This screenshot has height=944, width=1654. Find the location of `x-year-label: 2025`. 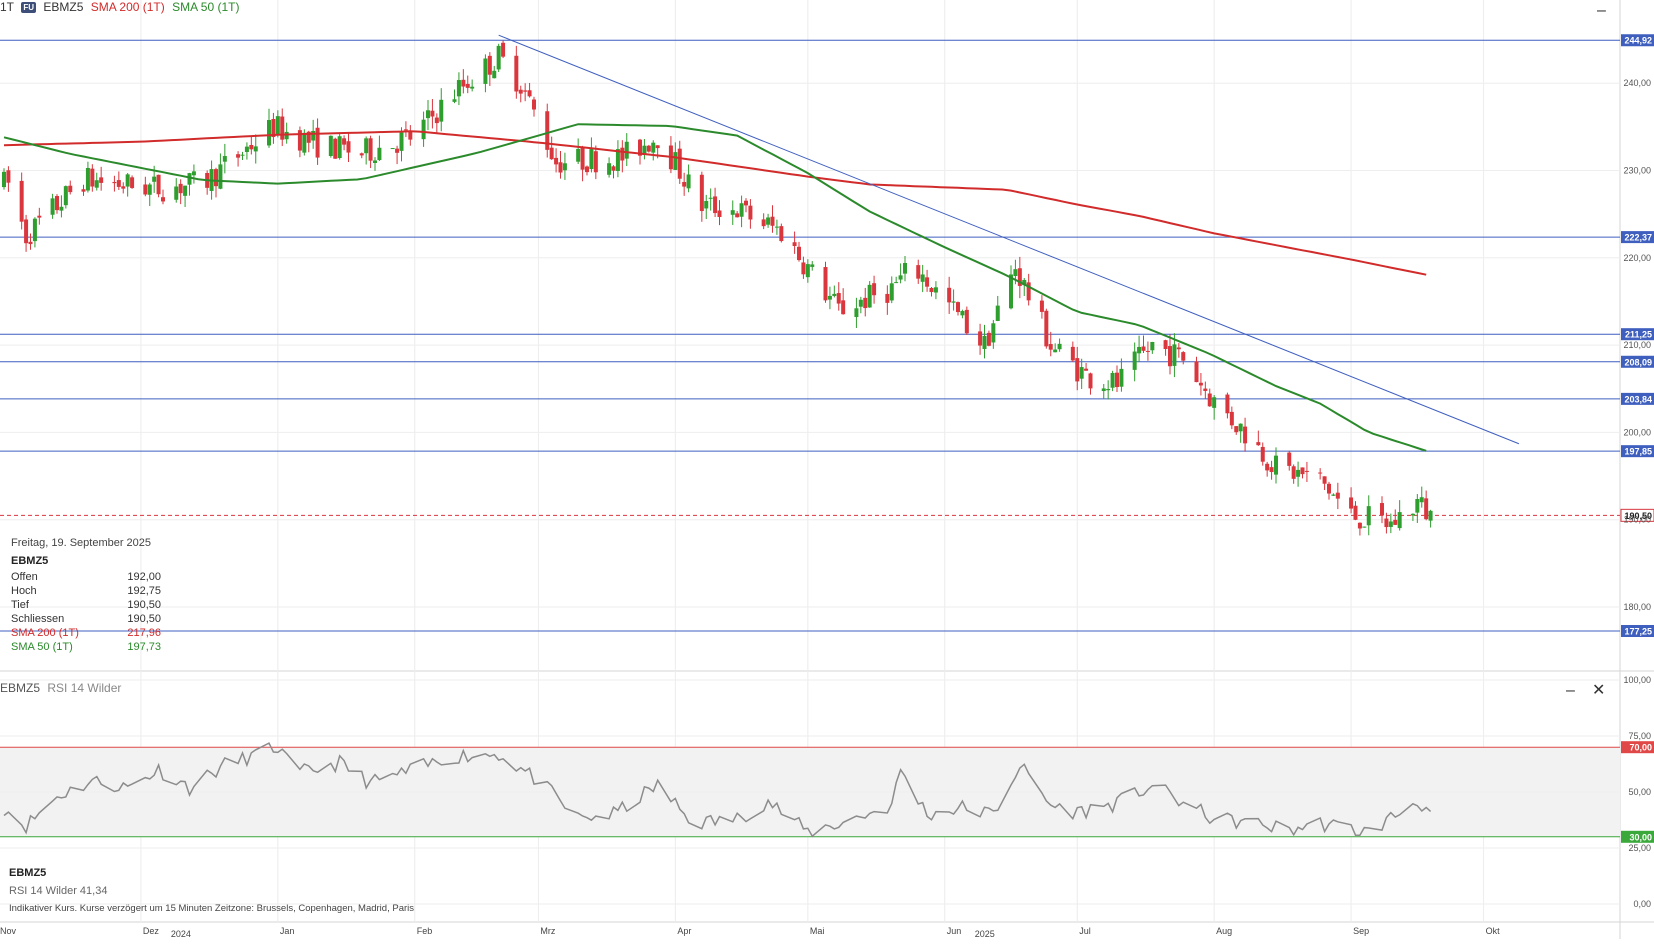

x-year-label: 2025 is located at coordinates (985, 934).